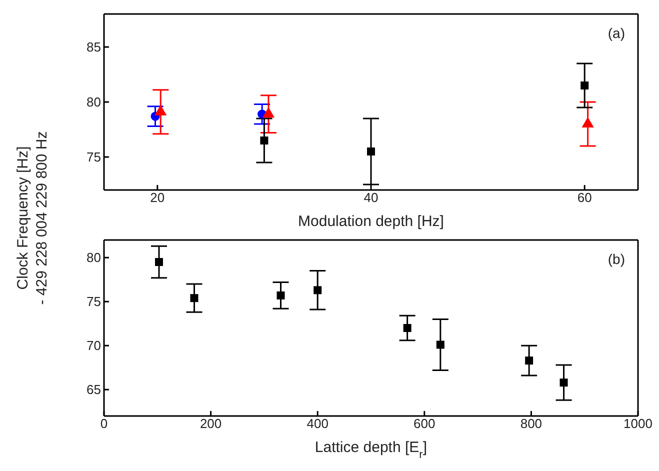 This screenshot has height=471, width=659. What do you see at coordinates (104, 424) in the screenshot?
I see `x-tick-label: 0` at bounding box center [104, 424].